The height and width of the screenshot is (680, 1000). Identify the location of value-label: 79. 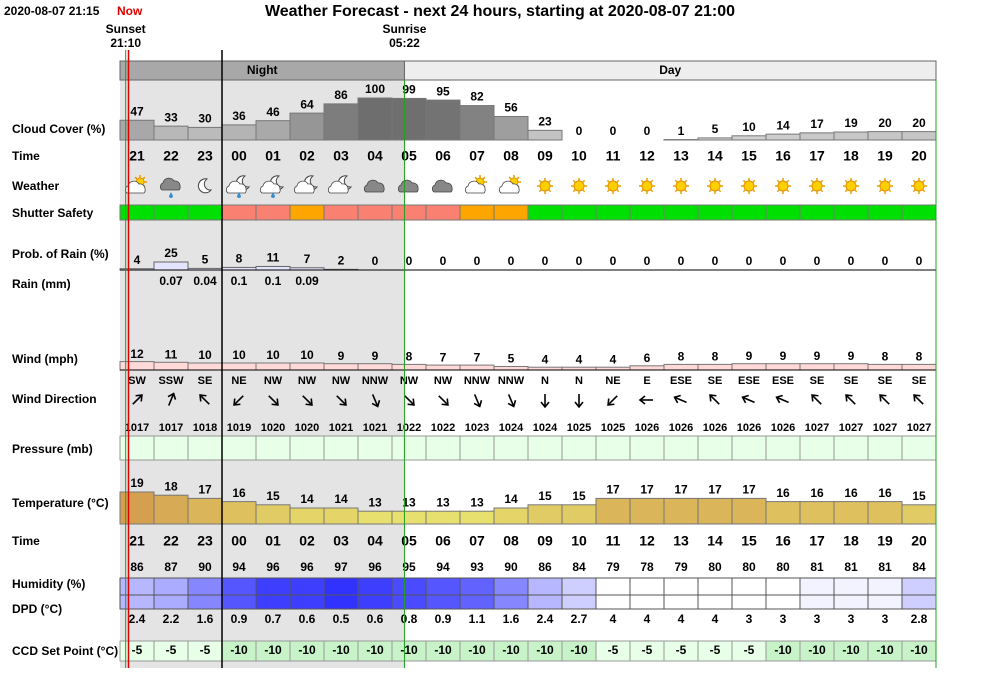
(681, 567).